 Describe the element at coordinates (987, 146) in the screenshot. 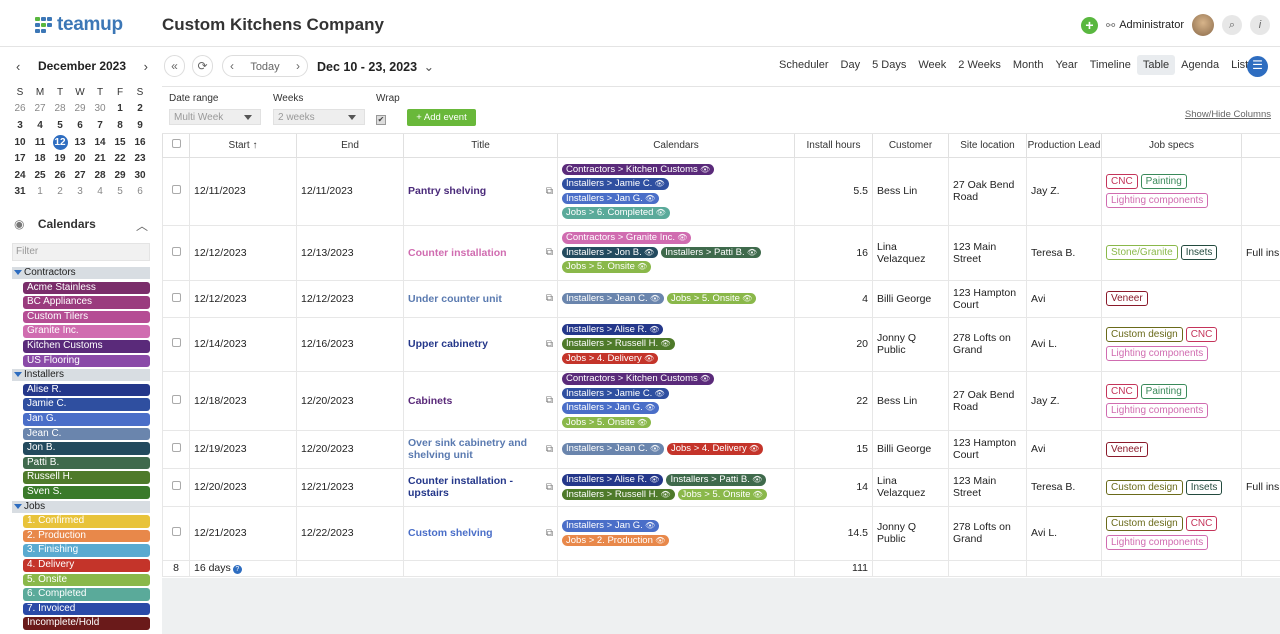

I see `column-header: Site location` at that location.